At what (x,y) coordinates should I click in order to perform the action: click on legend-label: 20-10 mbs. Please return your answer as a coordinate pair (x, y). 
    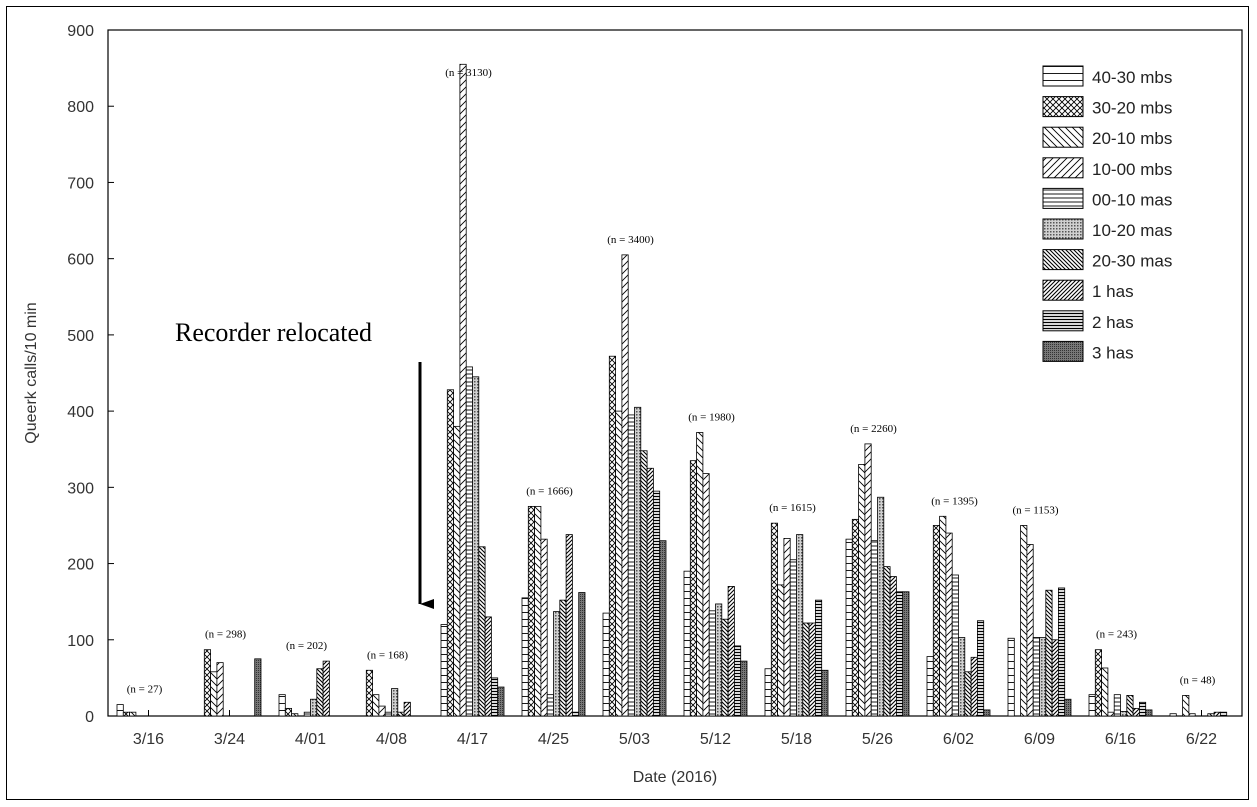
    Looking at the image, I should click on (1132, 138).